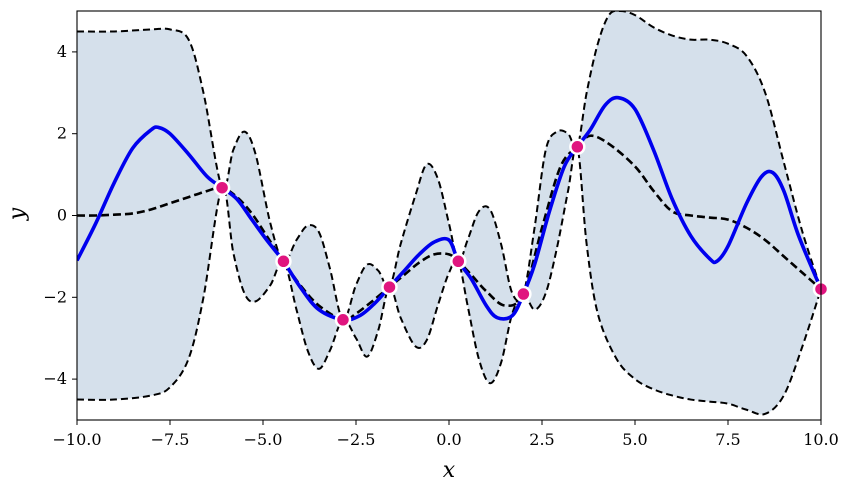  What do you see at coordinates (17, 214) in the screenshot?
I see `y-axis-label: y` at bounding box center [17, 214].